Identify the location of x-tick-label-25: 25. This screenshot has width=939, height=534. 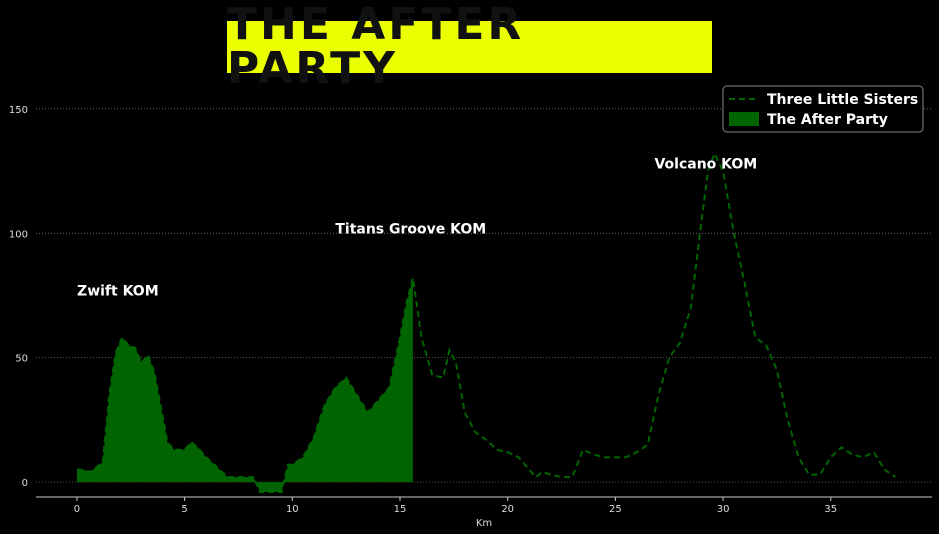
(615, 509).